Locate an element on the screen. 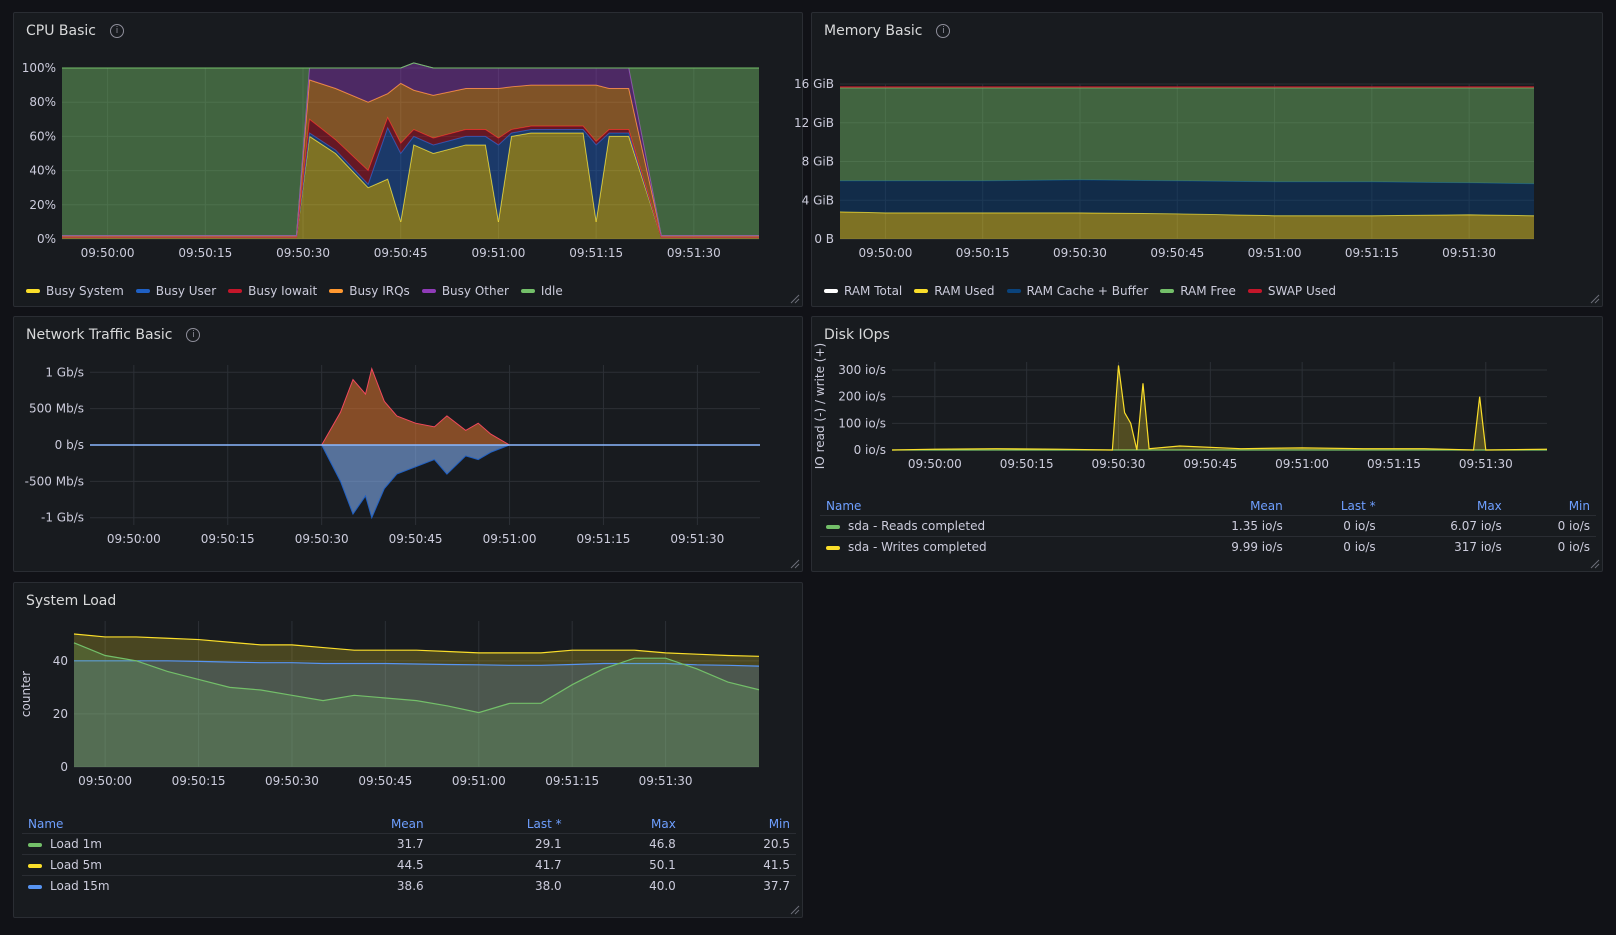  cell-name: Load 15m is located at coordinates (160, 885).